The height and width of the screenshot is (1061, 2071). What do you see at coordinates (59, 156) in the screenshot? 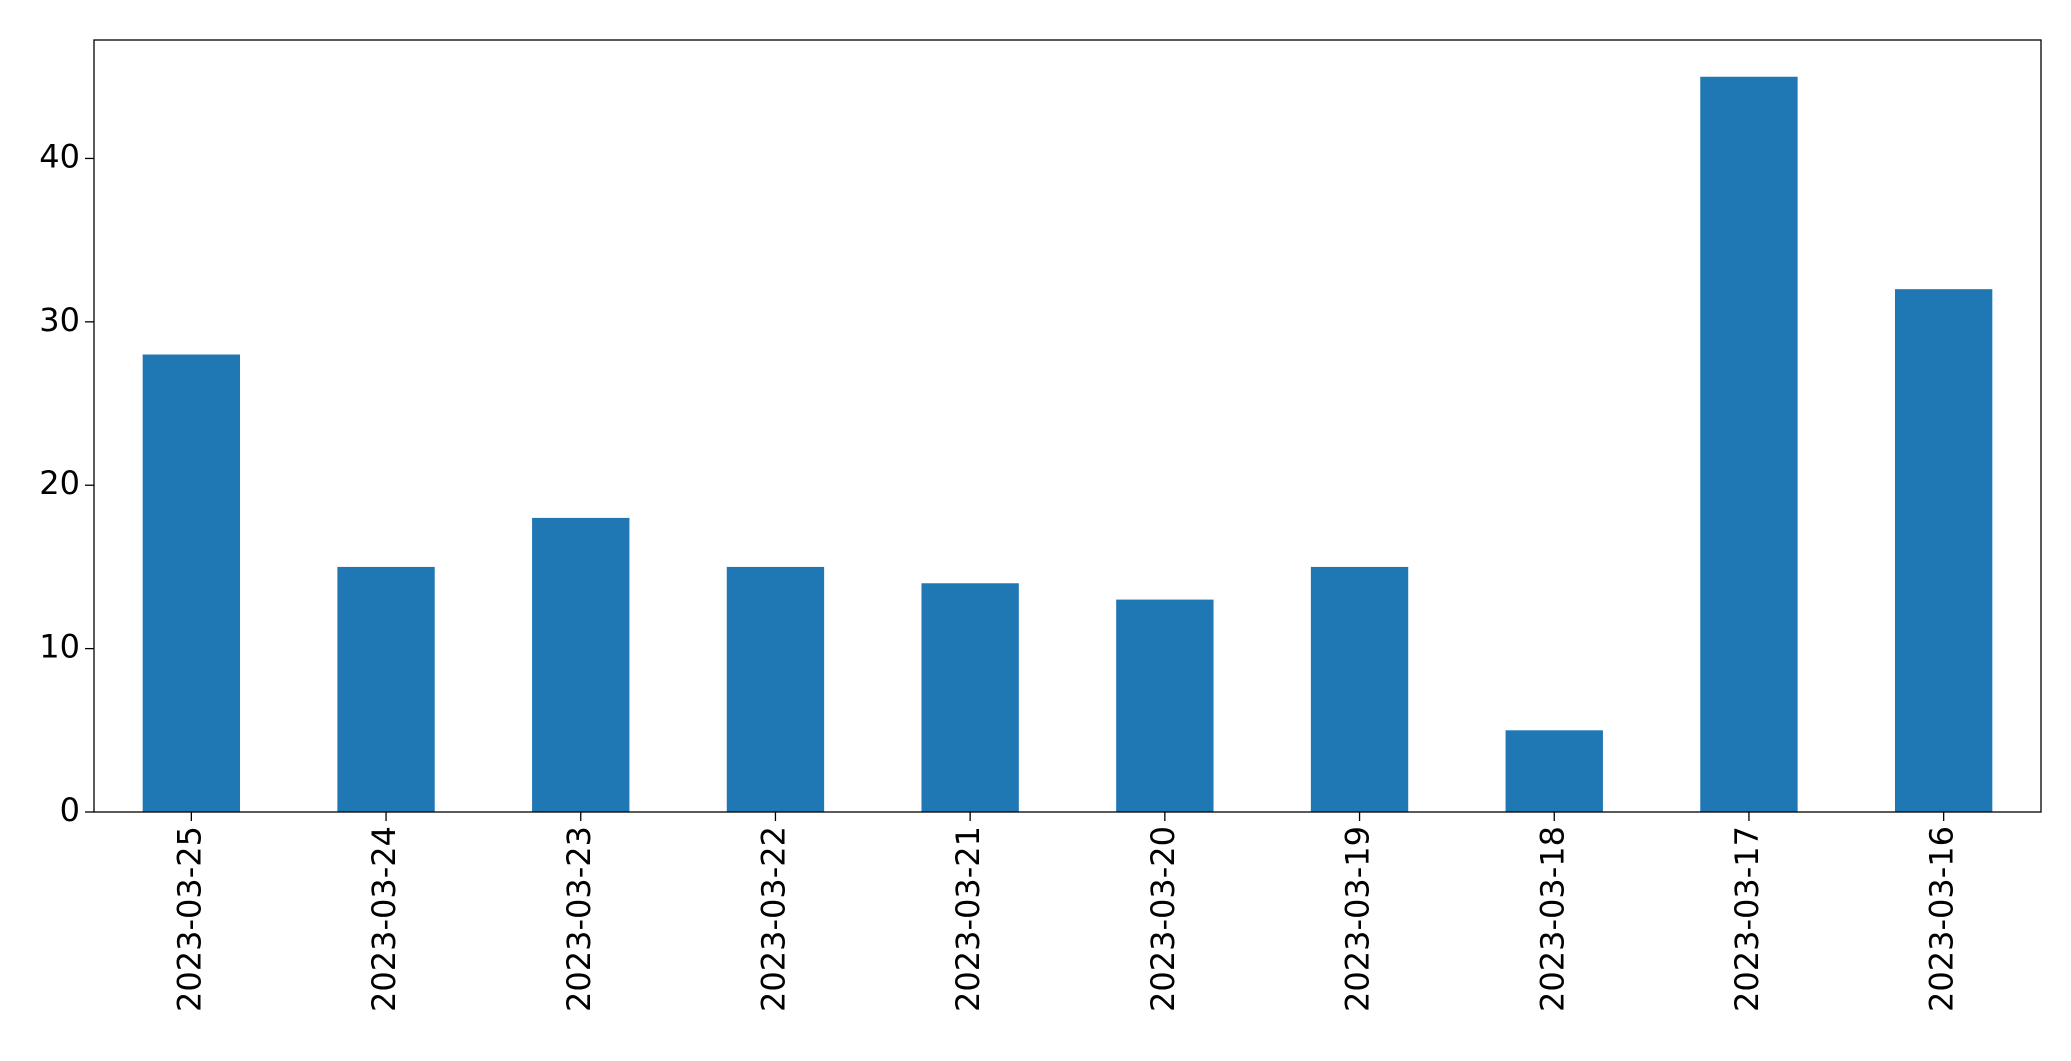
I see `y-tick-label: 40` at bounding box center [59, 156].